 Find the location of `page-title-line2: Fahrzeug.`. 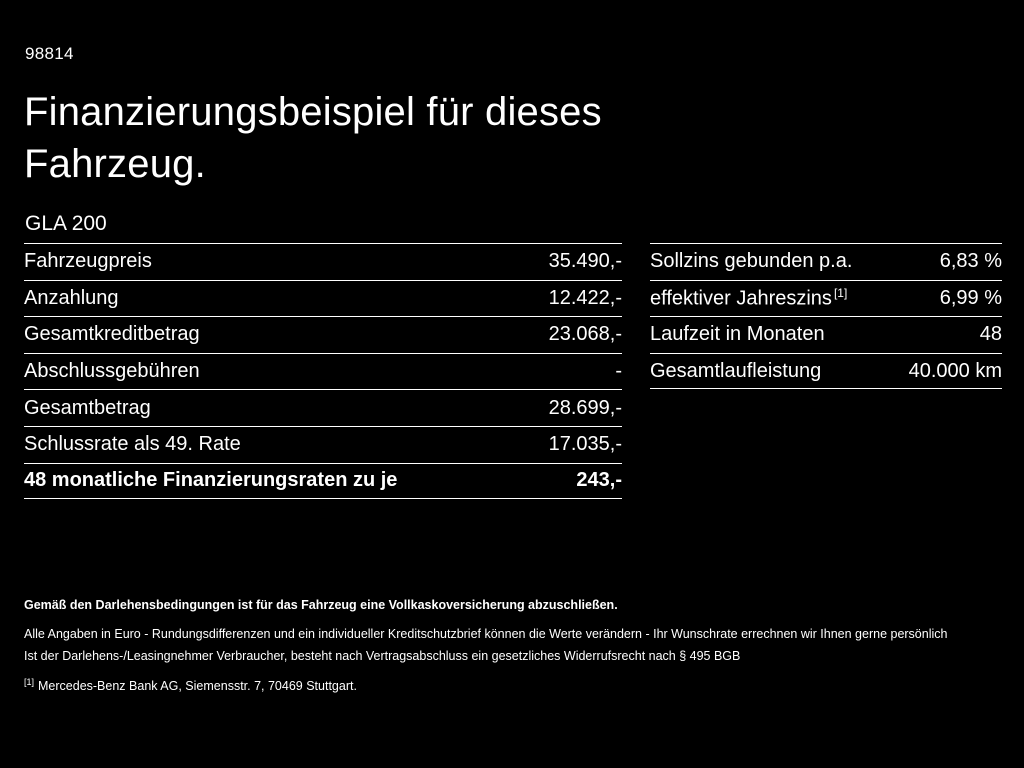

page-title-line2: Fahrzeug. is located at coordinates (115, 164).